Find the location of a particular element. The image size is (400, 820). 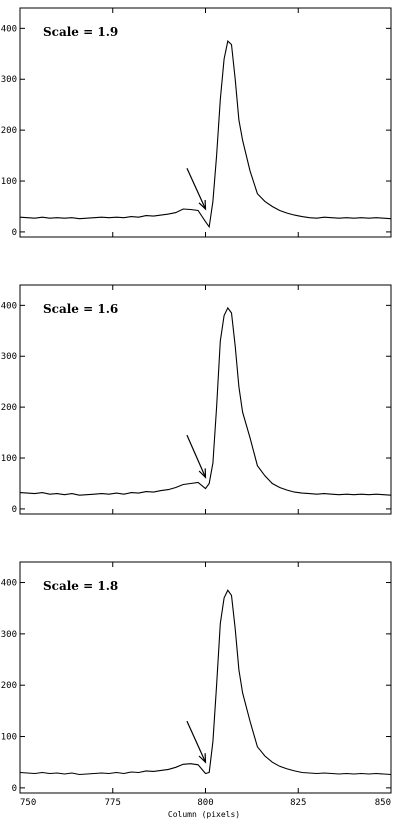

scale-label-2: Scale = 1.6 is located at coordinates (80, 309).